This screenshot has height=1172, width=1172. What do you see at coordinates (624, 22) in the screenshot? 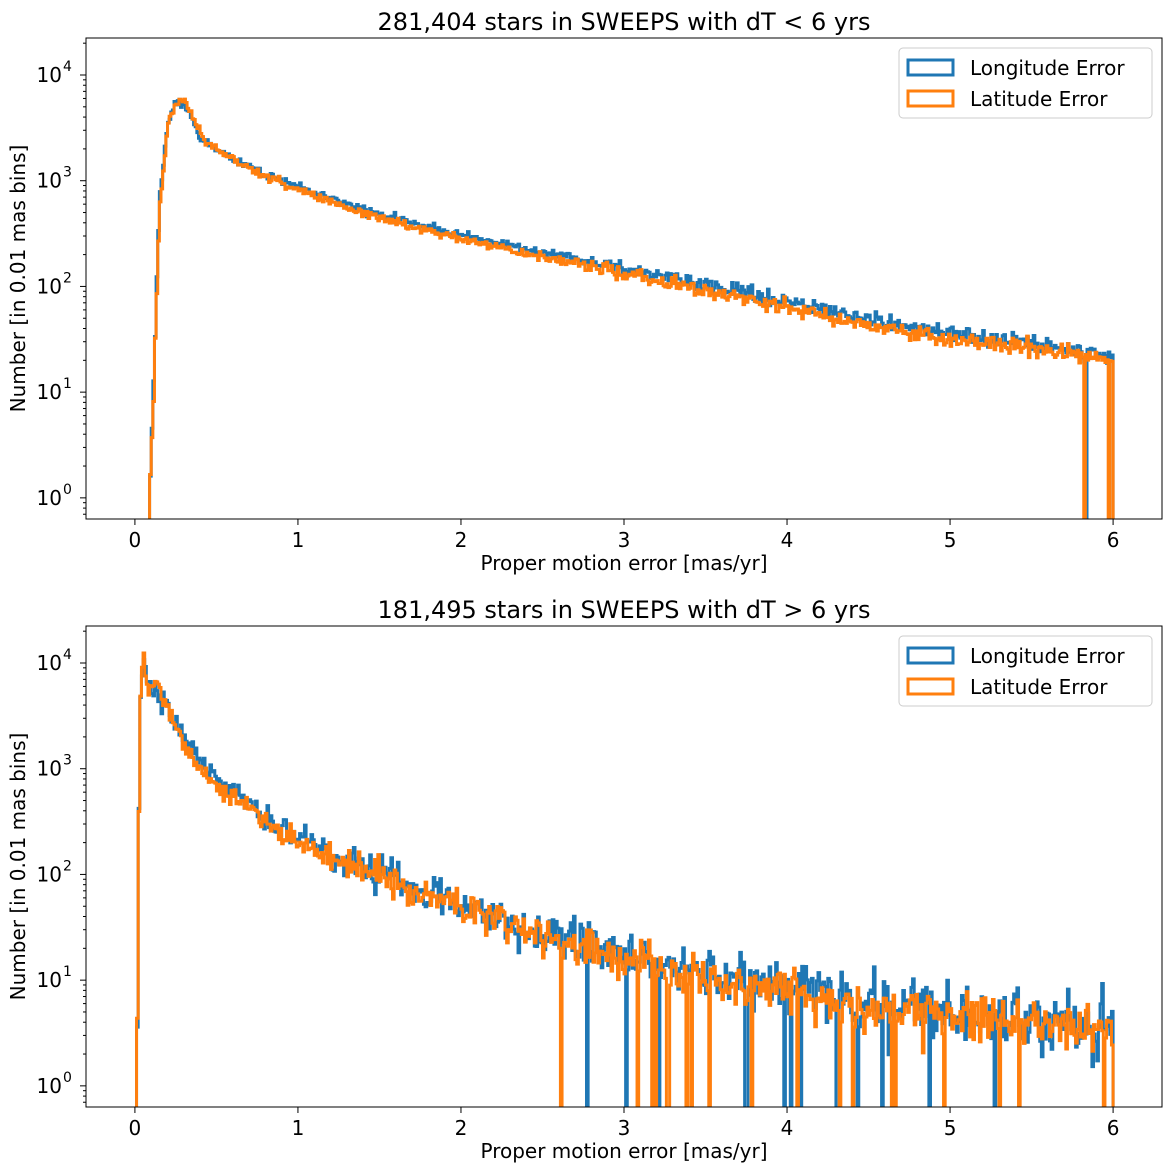
I see `chart-title: 281,404 stars in SWEEPS with dT < 6 yrs` at bounding box center [624, 22].